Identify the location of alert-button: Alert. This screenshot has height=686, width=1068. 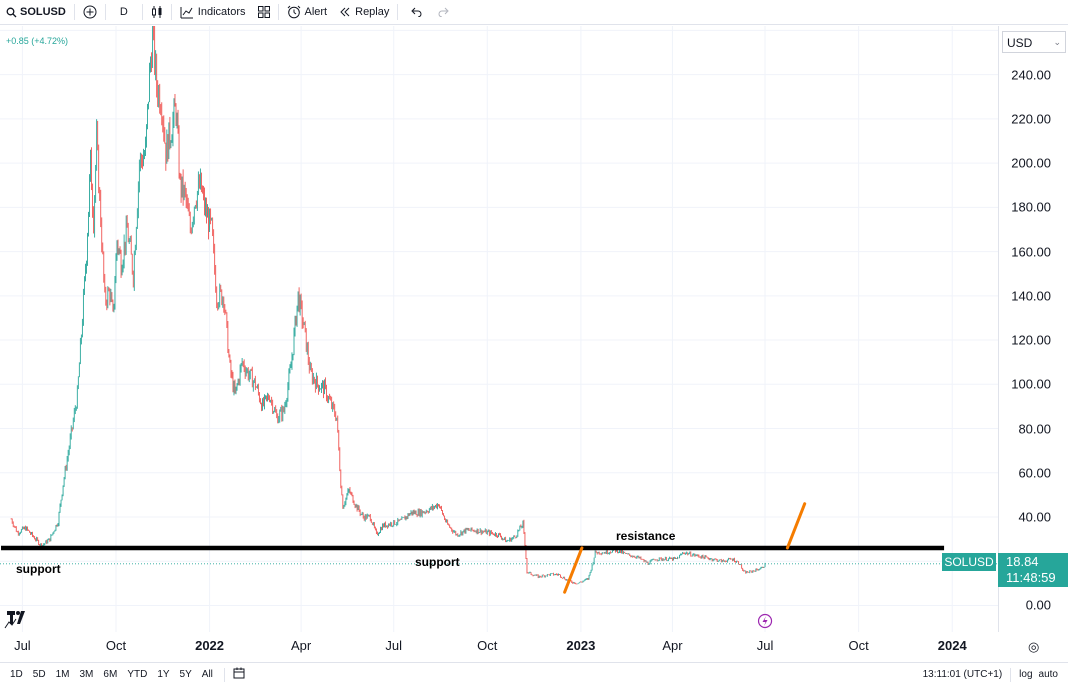
(307, 12).